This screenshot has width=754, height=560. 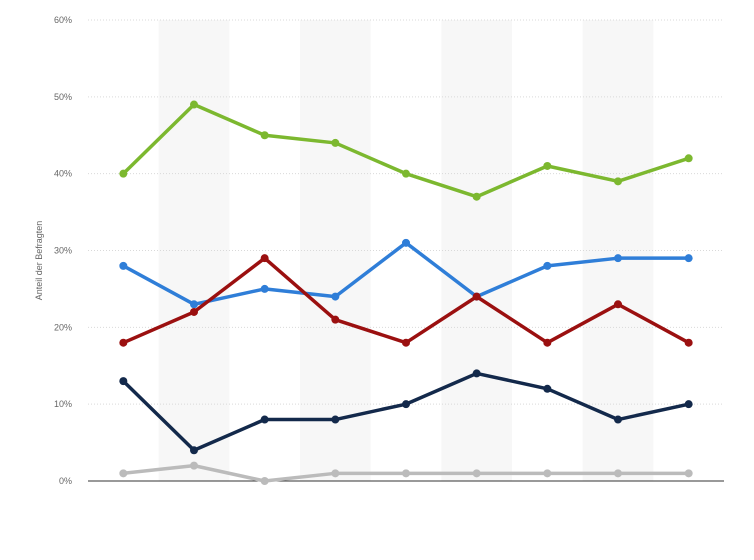 I want to click on y-tick-label: 20%, so click(x=63, y=327).